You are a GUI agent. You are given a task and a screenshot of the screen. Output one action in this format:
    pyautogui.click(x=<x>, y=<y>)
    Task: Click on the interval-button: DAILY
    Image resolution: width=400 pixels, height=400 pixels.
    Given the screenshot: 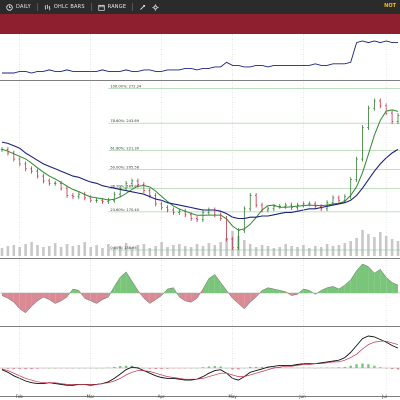 What is the action you would take?
    pyautogui.click(x=18, y=7)
    